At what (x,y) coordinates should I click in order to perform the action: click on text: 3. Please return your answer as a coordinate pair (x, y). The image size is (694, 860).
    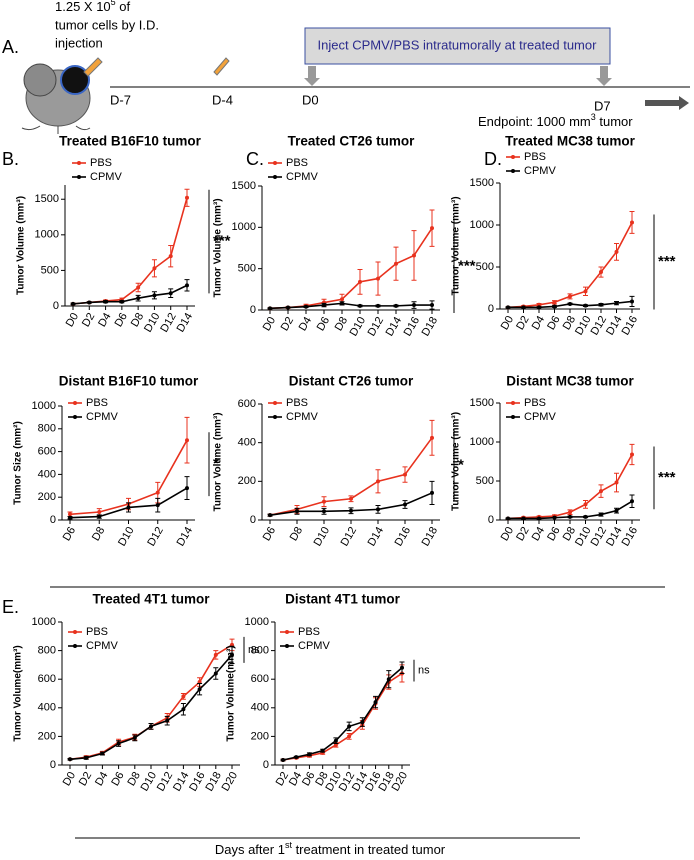
    Looking at the image, I should click on (593, 117).